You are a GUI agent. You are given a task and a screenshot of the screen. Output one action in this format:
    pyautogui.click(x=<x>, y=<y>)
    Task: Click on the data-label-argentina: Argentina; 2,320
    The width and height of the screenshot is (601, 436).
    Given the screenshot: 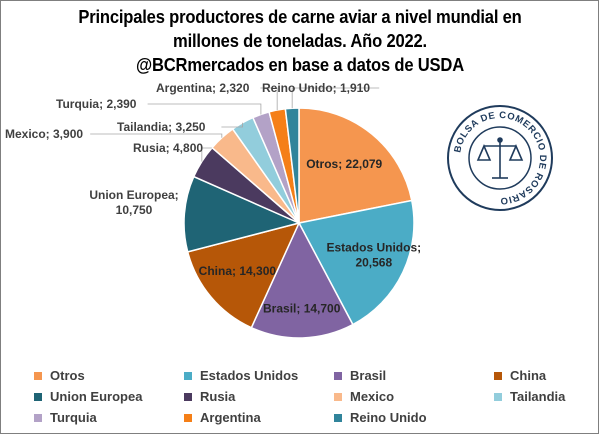 What is the action you would take?
    pyautogui.click(x=203, y=88)
    